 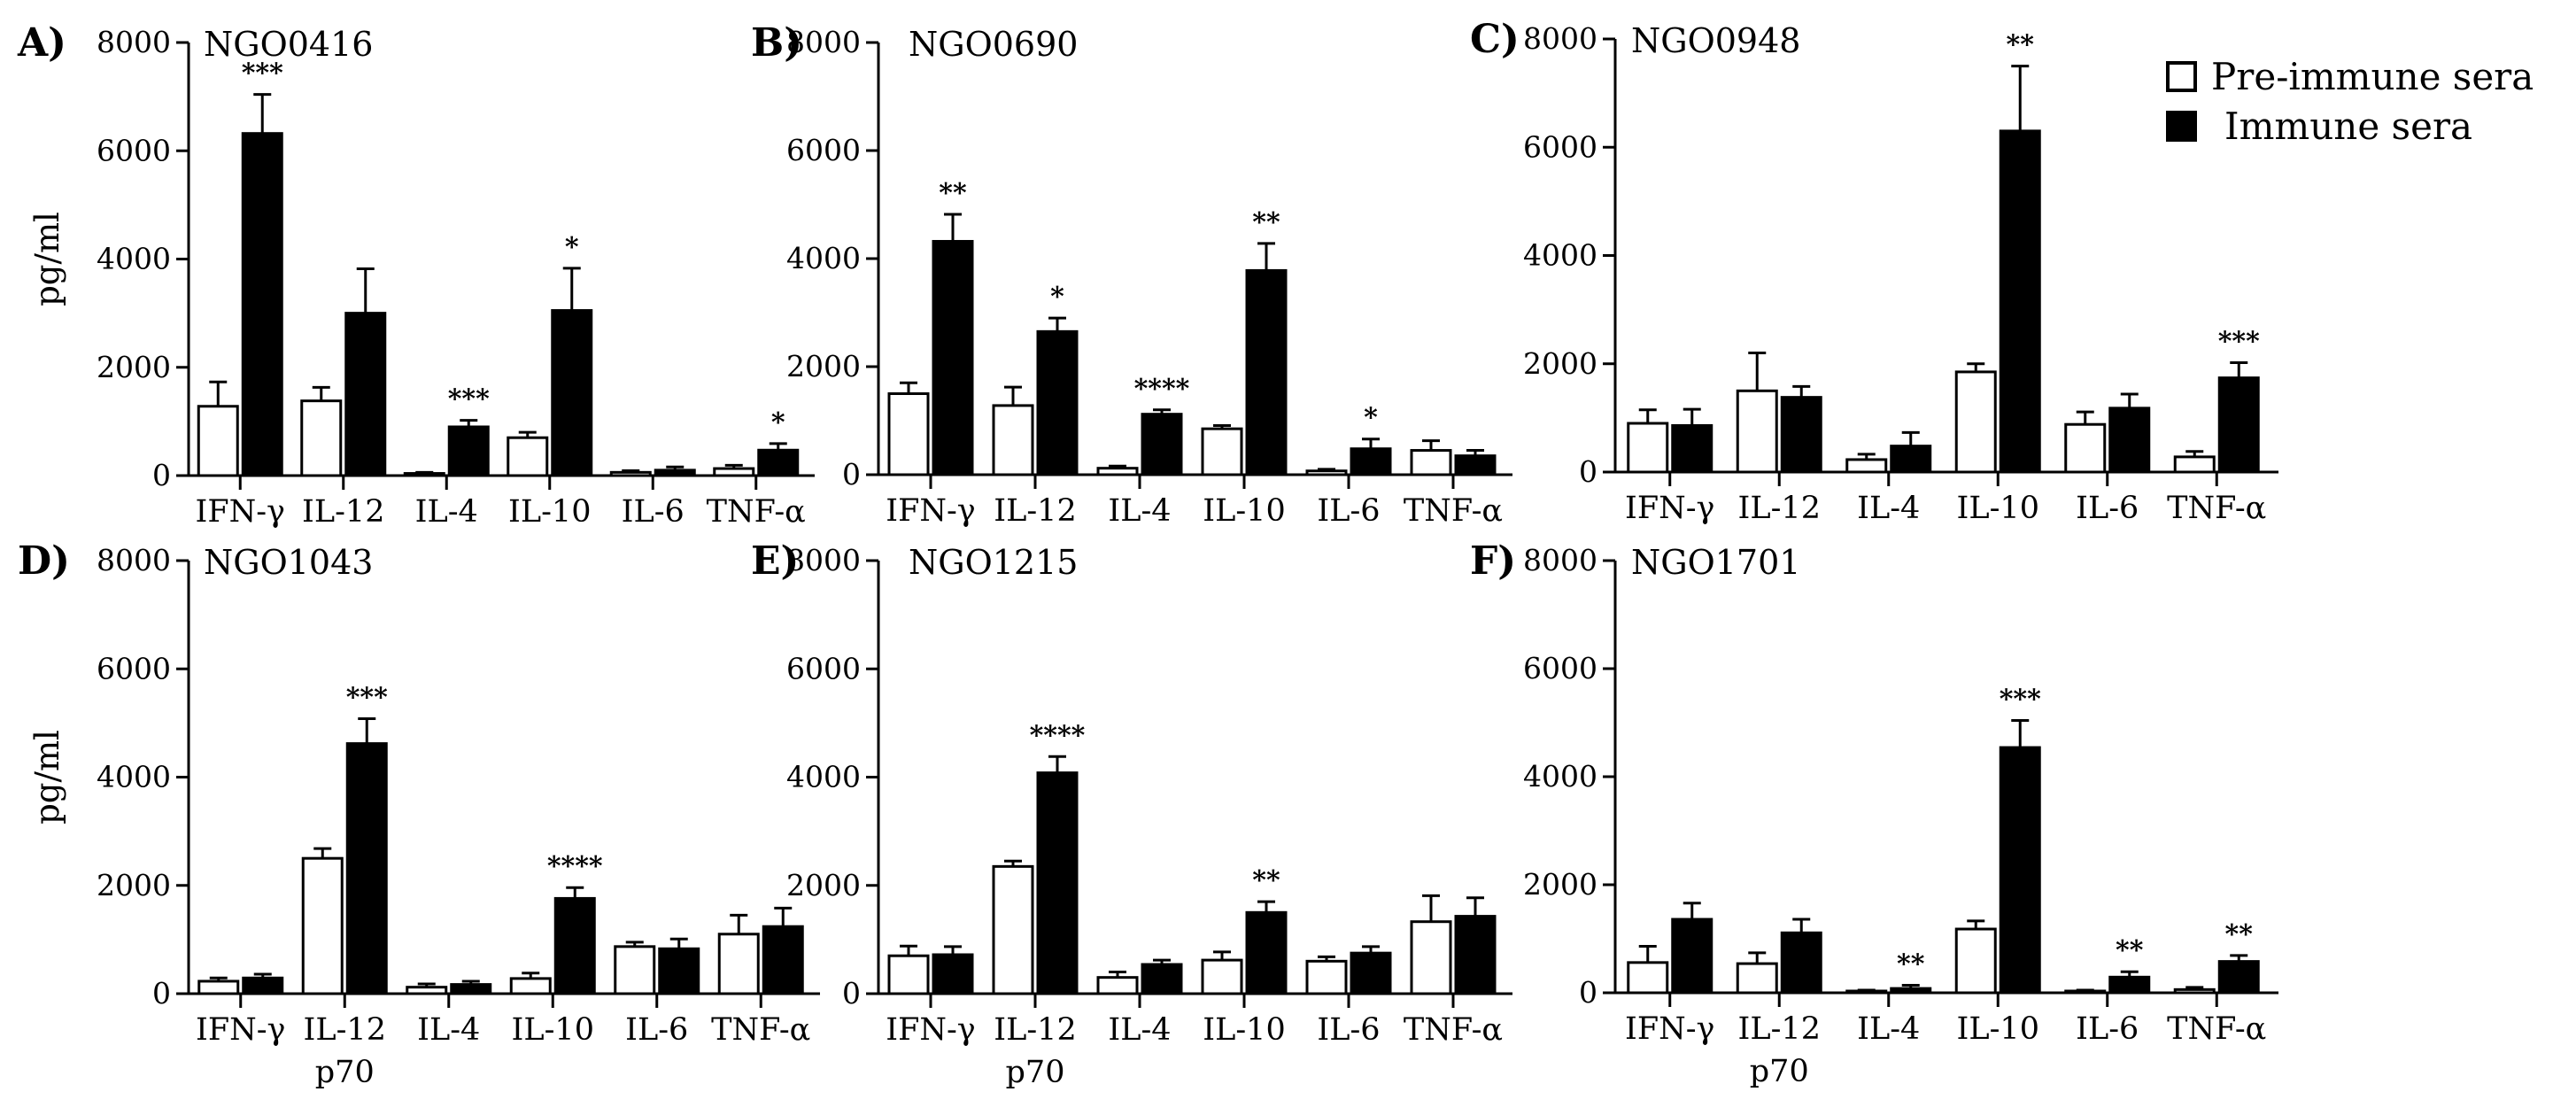 I want to click on x-category-label: IL-10, so click(x=549, y=512).